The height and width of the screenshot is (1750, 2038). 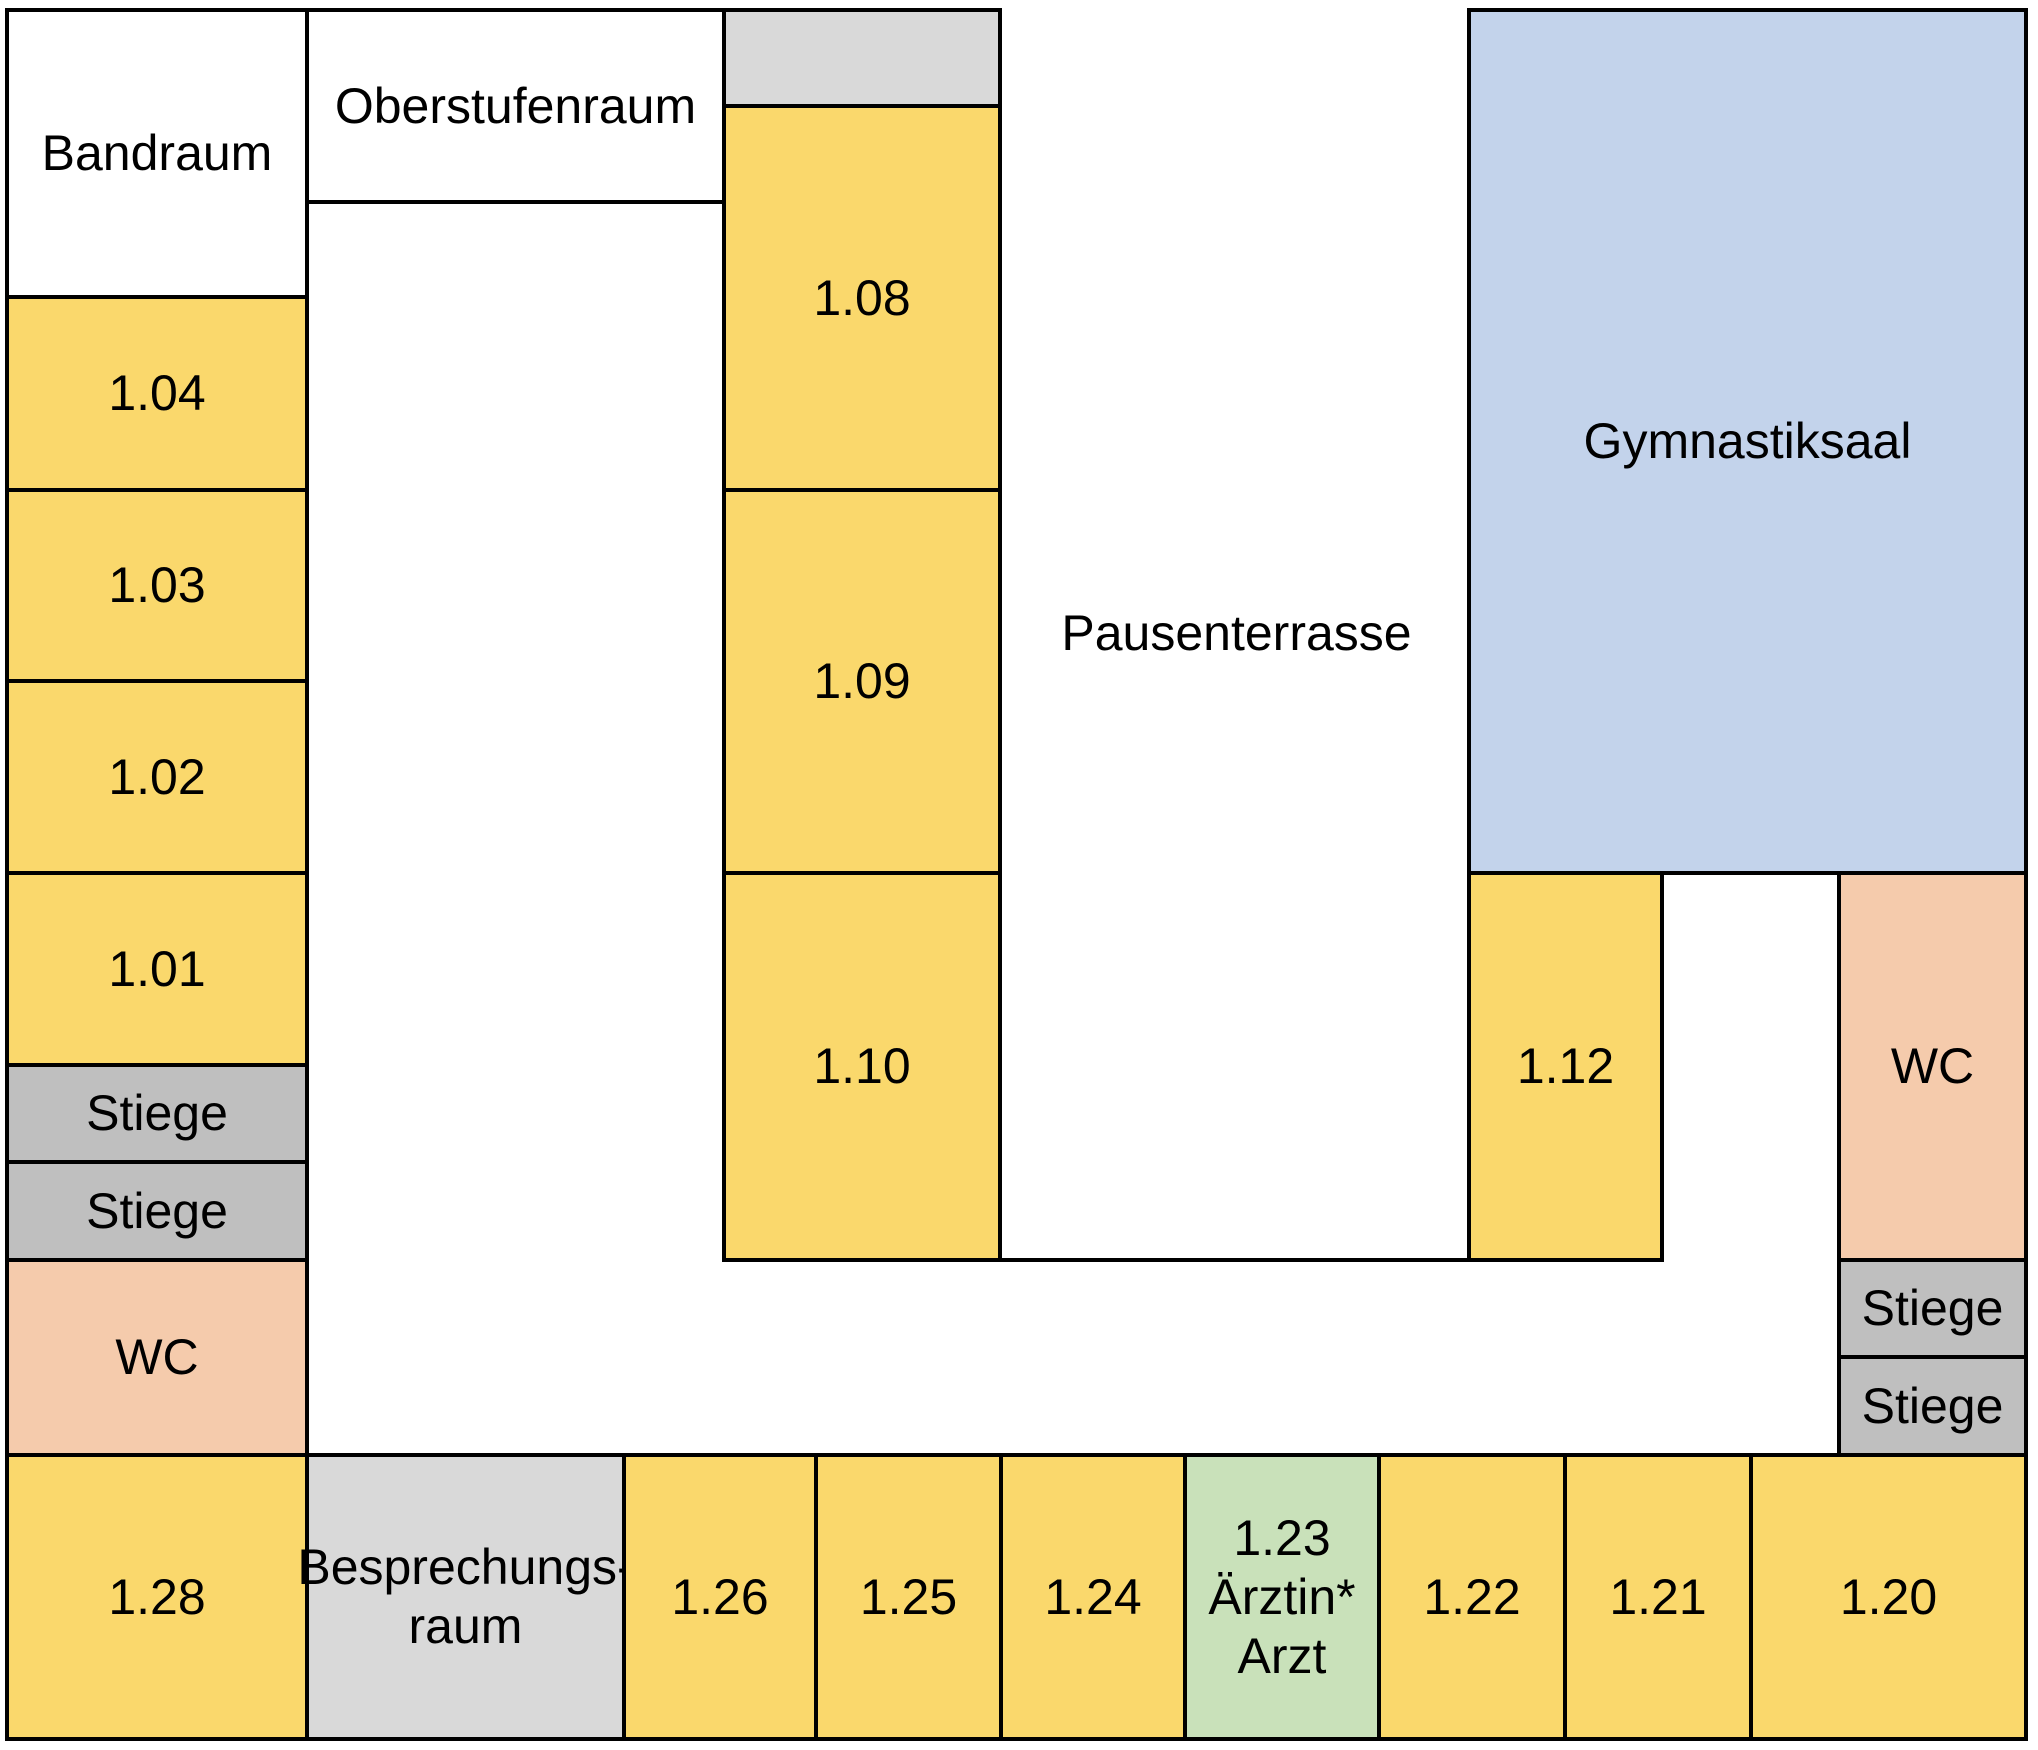 I want to click on stiege-left-upper: Stiege, so click(x=157, y=1113).